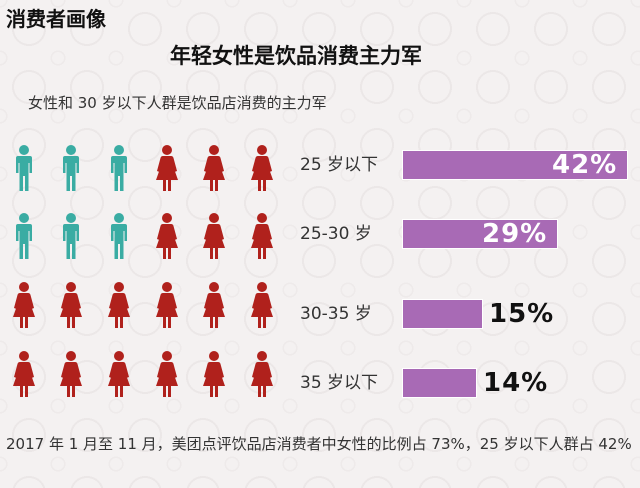 The height and width of the screenshot is (488, 640). Describe the element at coordinates (336, 314) in the screenshot. I see `category-label: 30-35 岁` at that location.